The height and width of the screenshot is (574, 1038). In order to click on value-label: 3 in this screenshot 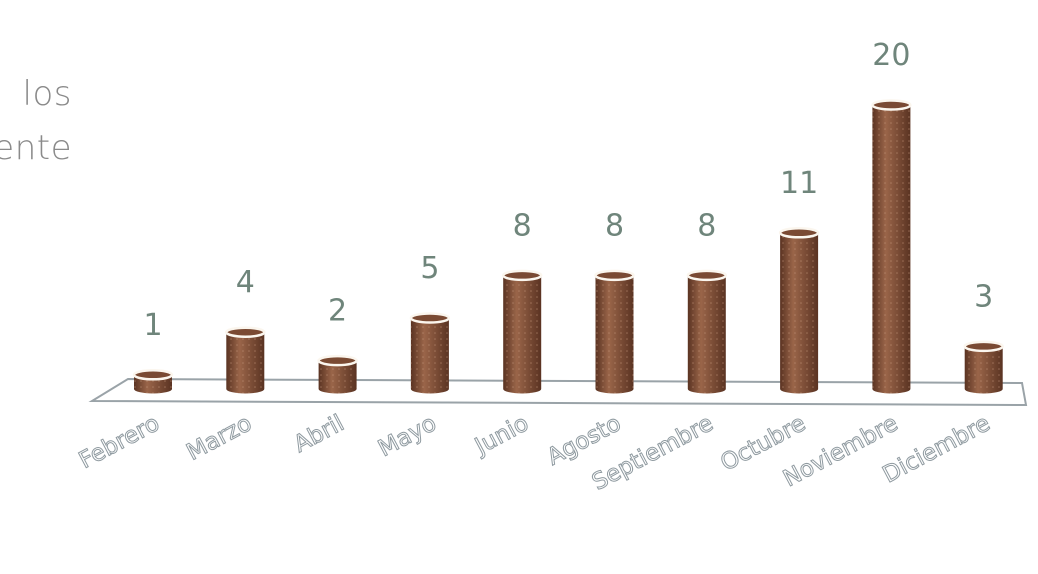, I will do `click(983, 296)`.